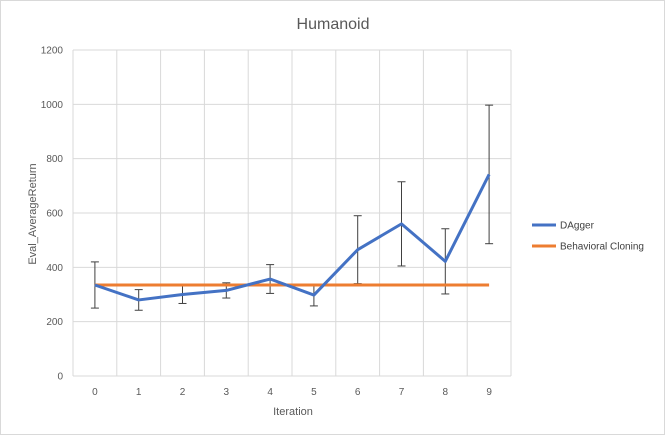 This screenshot has width=665, height=435. What do you see at coordinates (333, 24) in the screenshot?
I see `chart-title: Humanoid` at bounding box center [333, 24].